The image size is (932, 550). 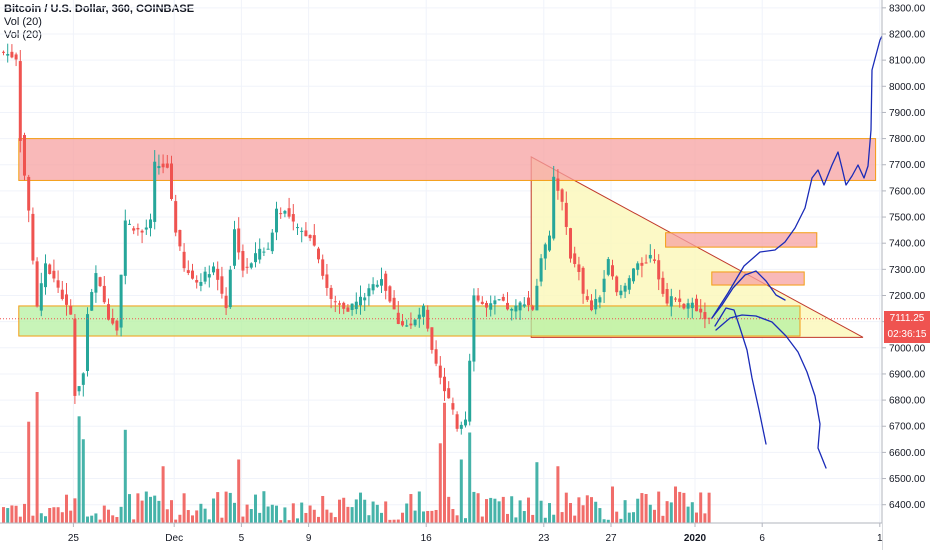 I want to click on chart-title: Bitcoin / U.S. Dollar, 360, COINBASE, so click(x=99, y=9).